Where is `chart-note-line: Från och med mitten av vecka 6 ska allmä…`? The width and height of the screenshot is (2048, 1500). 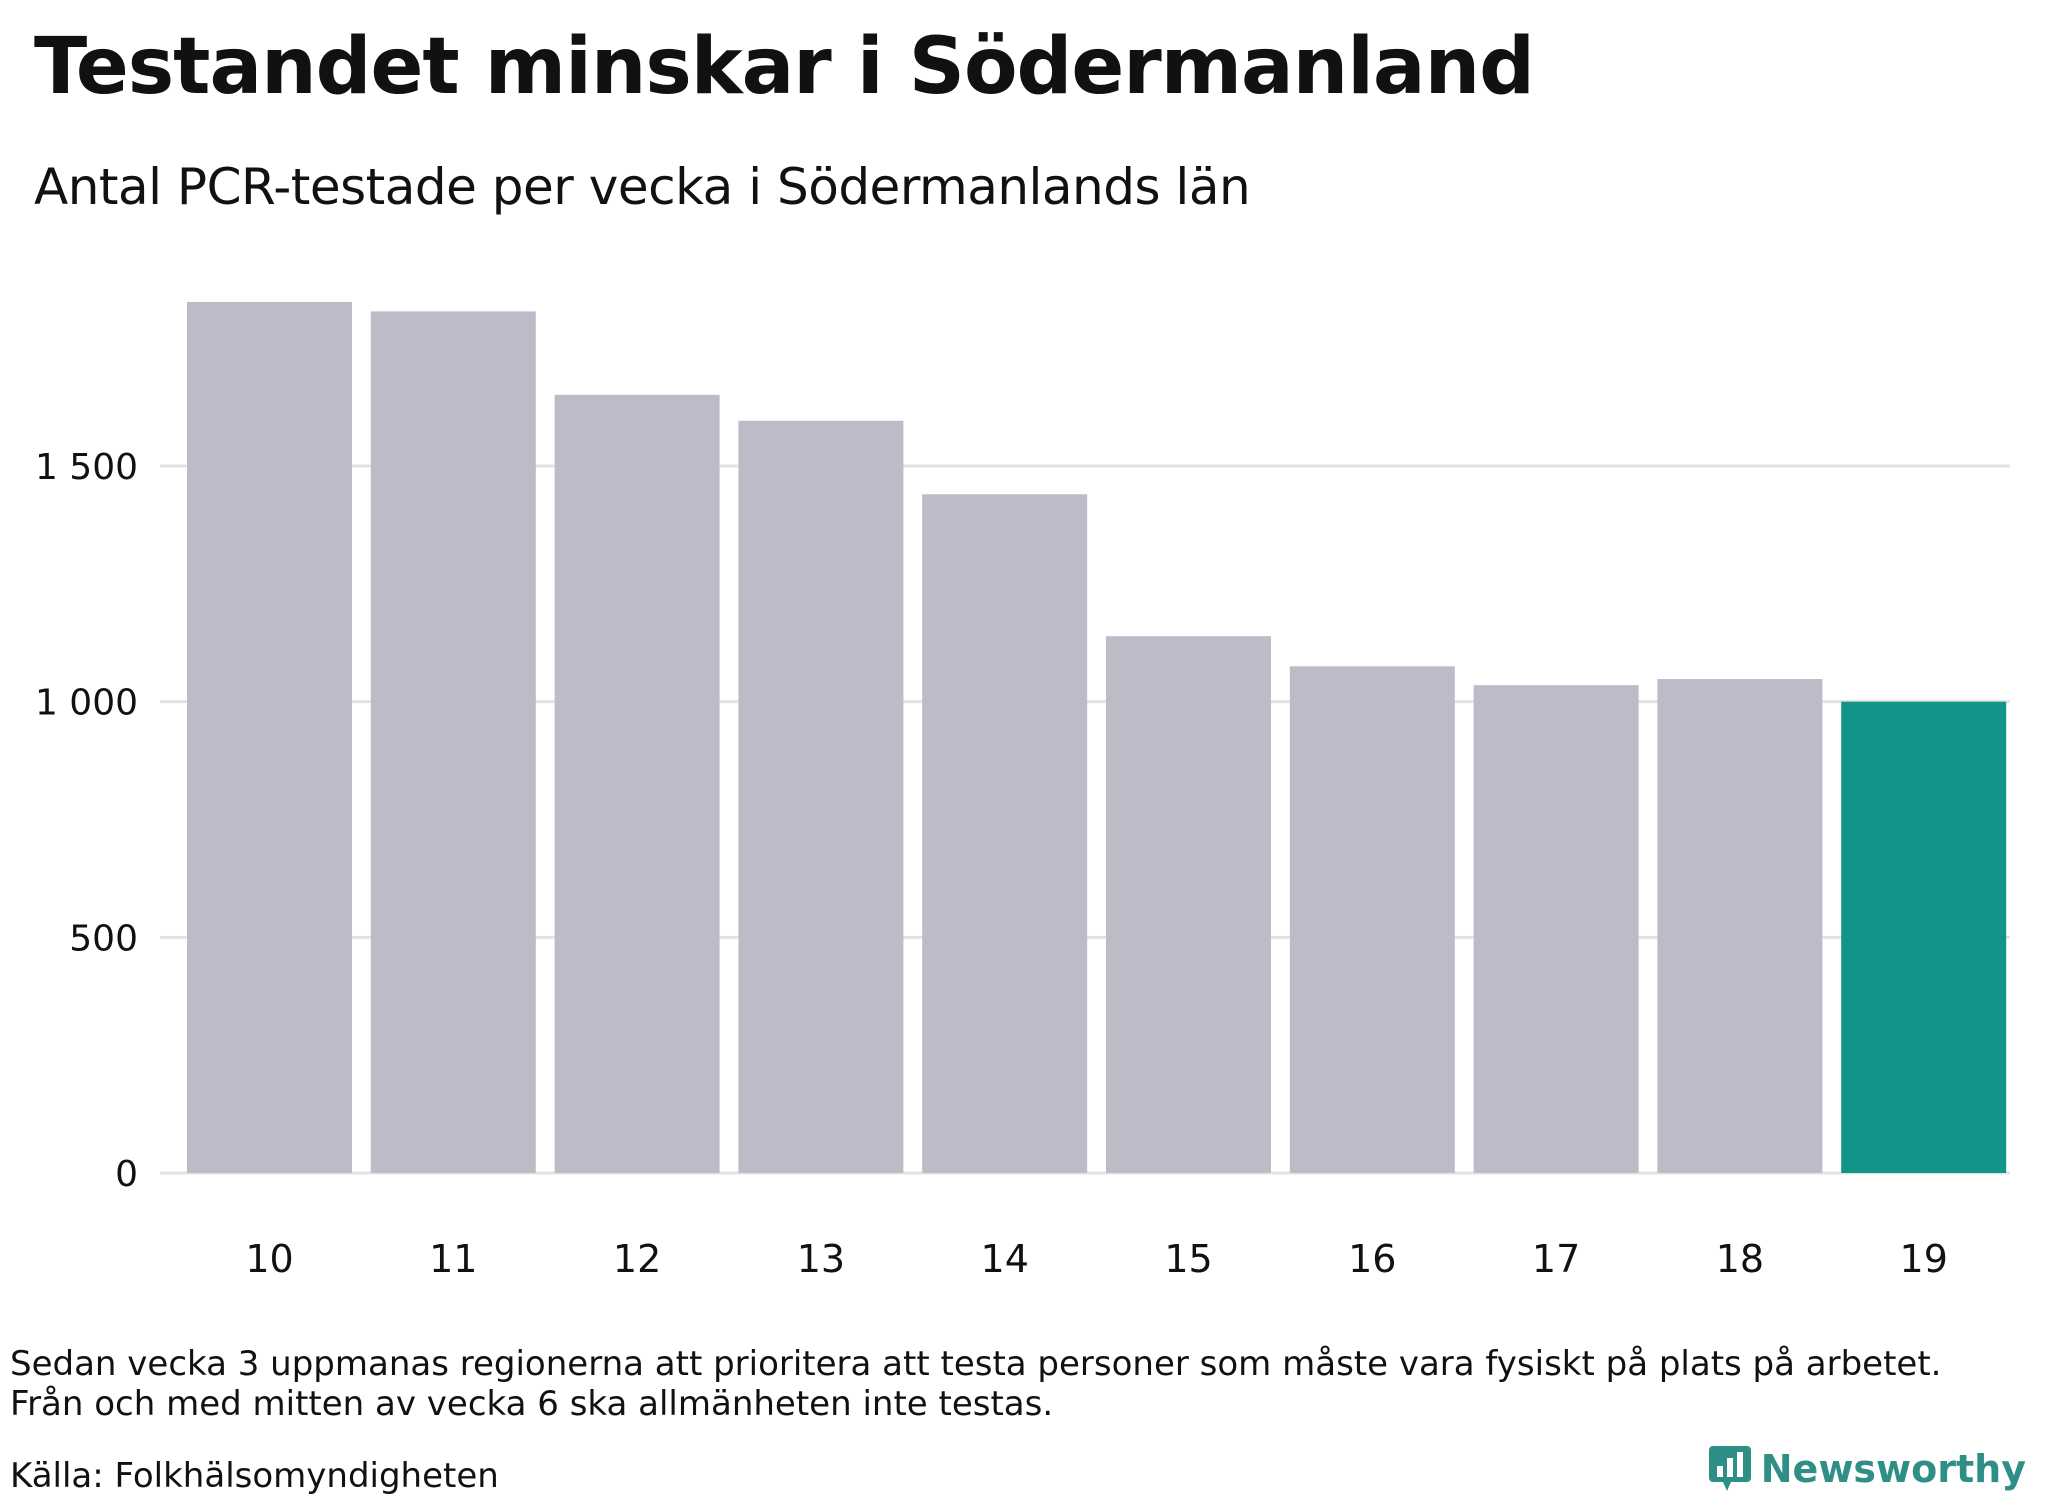 chart-note-line: Från och med mitten av vecka 6 ska allmä… is located at coordinates (532, 1404).